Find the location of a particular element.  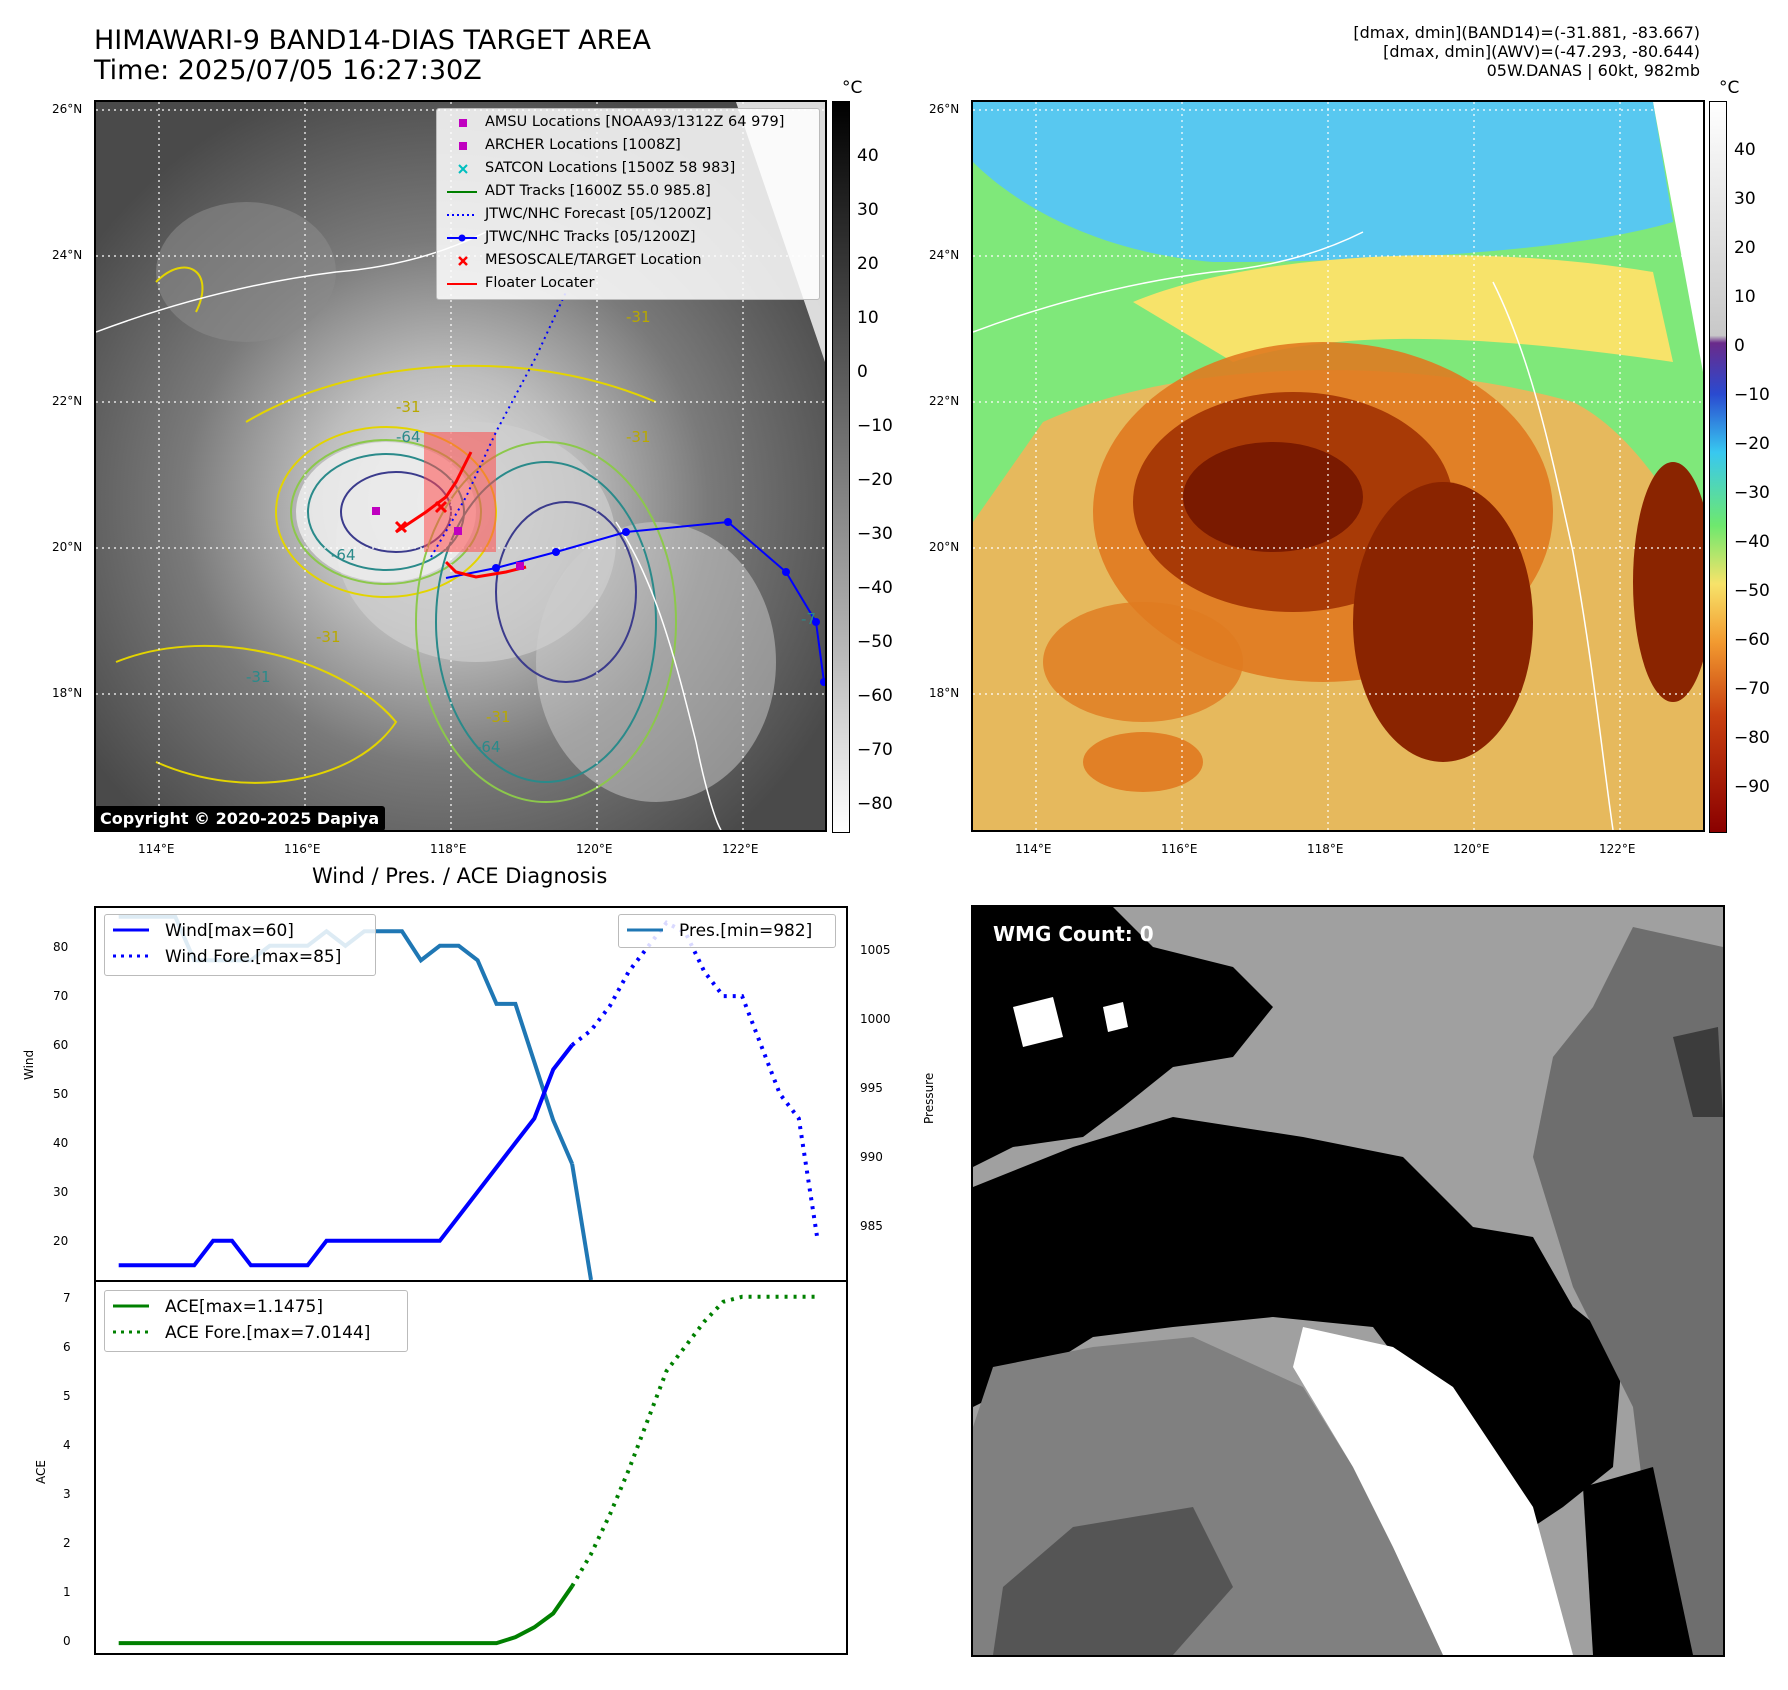

legend-entry-mesoscale: MESOSCALE/TARGET Location is located at coordinates (628, 261).